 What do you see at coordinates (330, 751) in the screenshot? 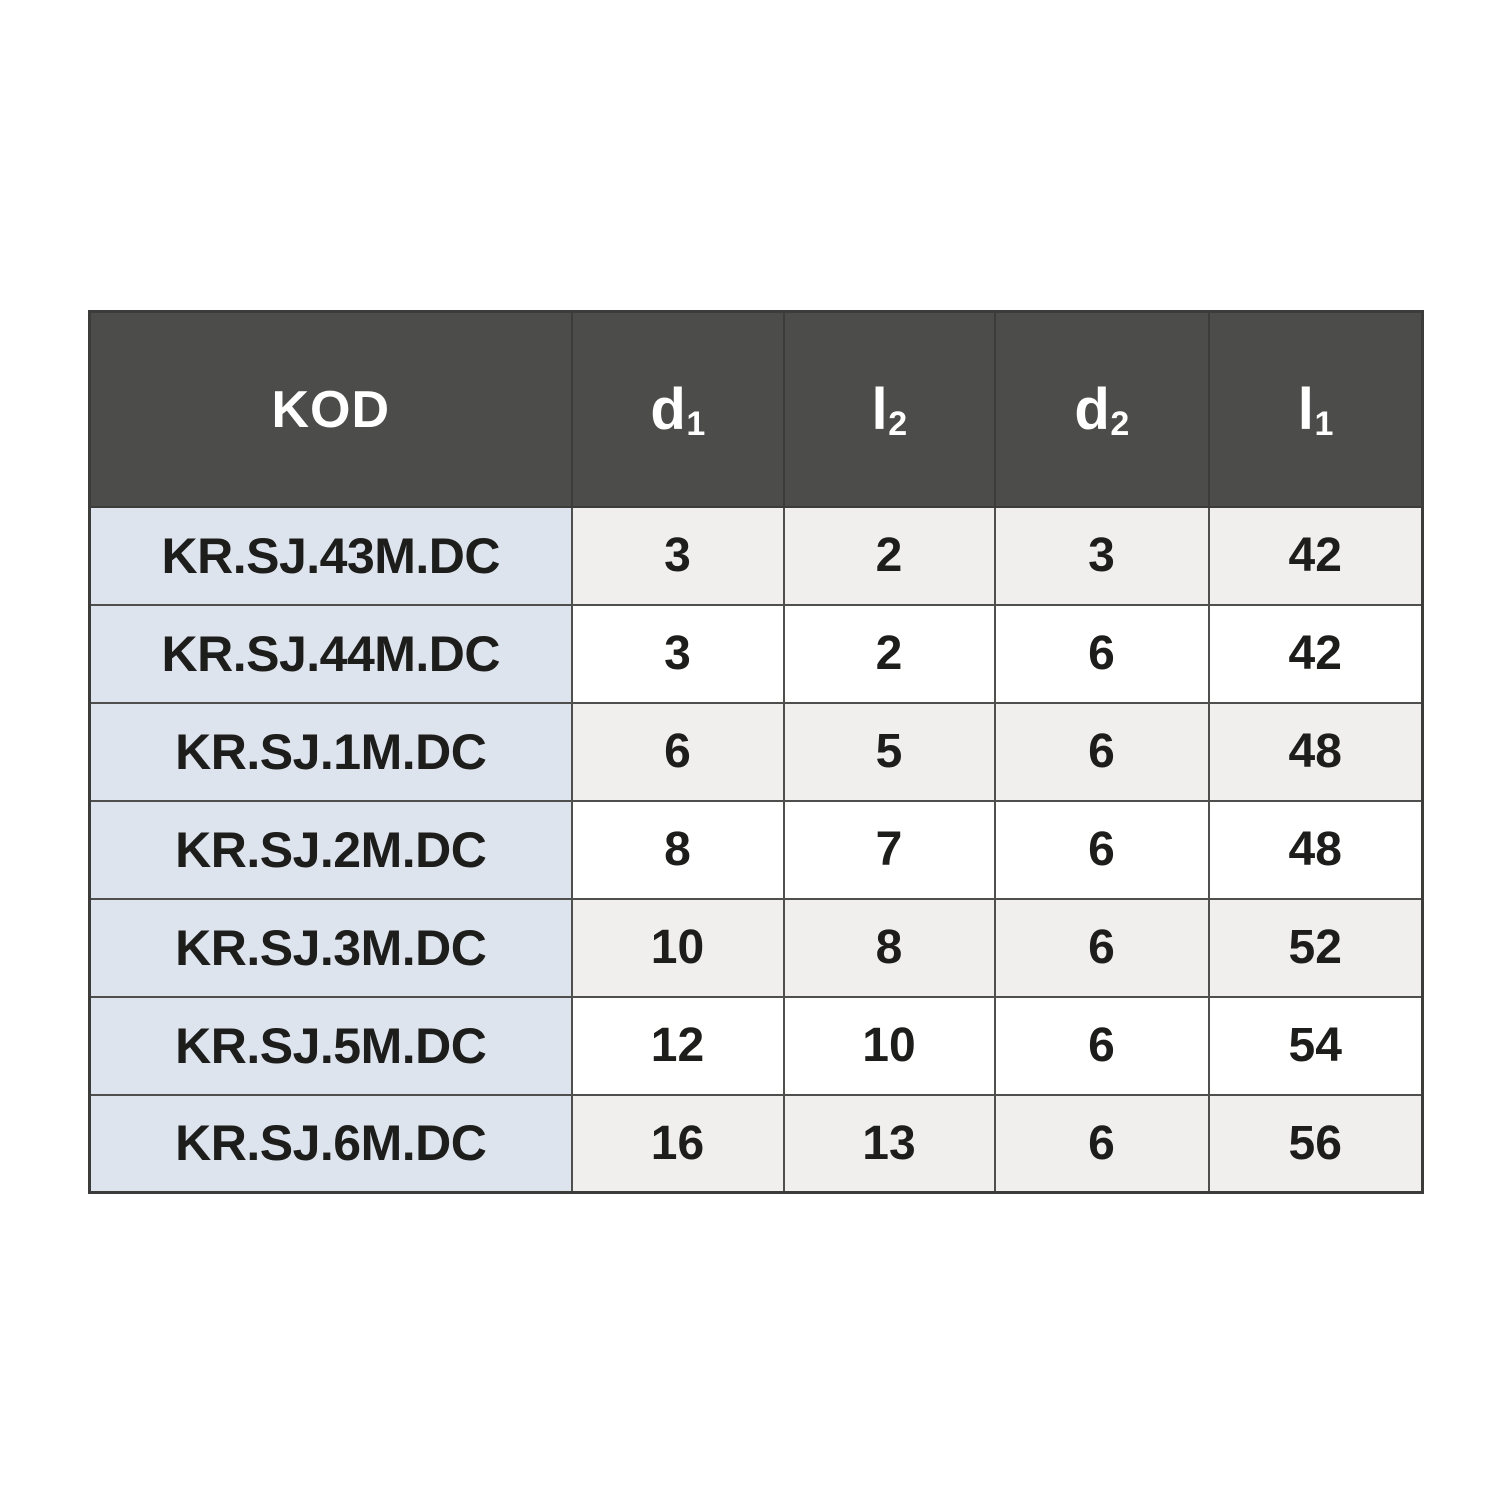
I see `cell-kod: KR.SJ.1M.DC` at bounding box center [330, 751].